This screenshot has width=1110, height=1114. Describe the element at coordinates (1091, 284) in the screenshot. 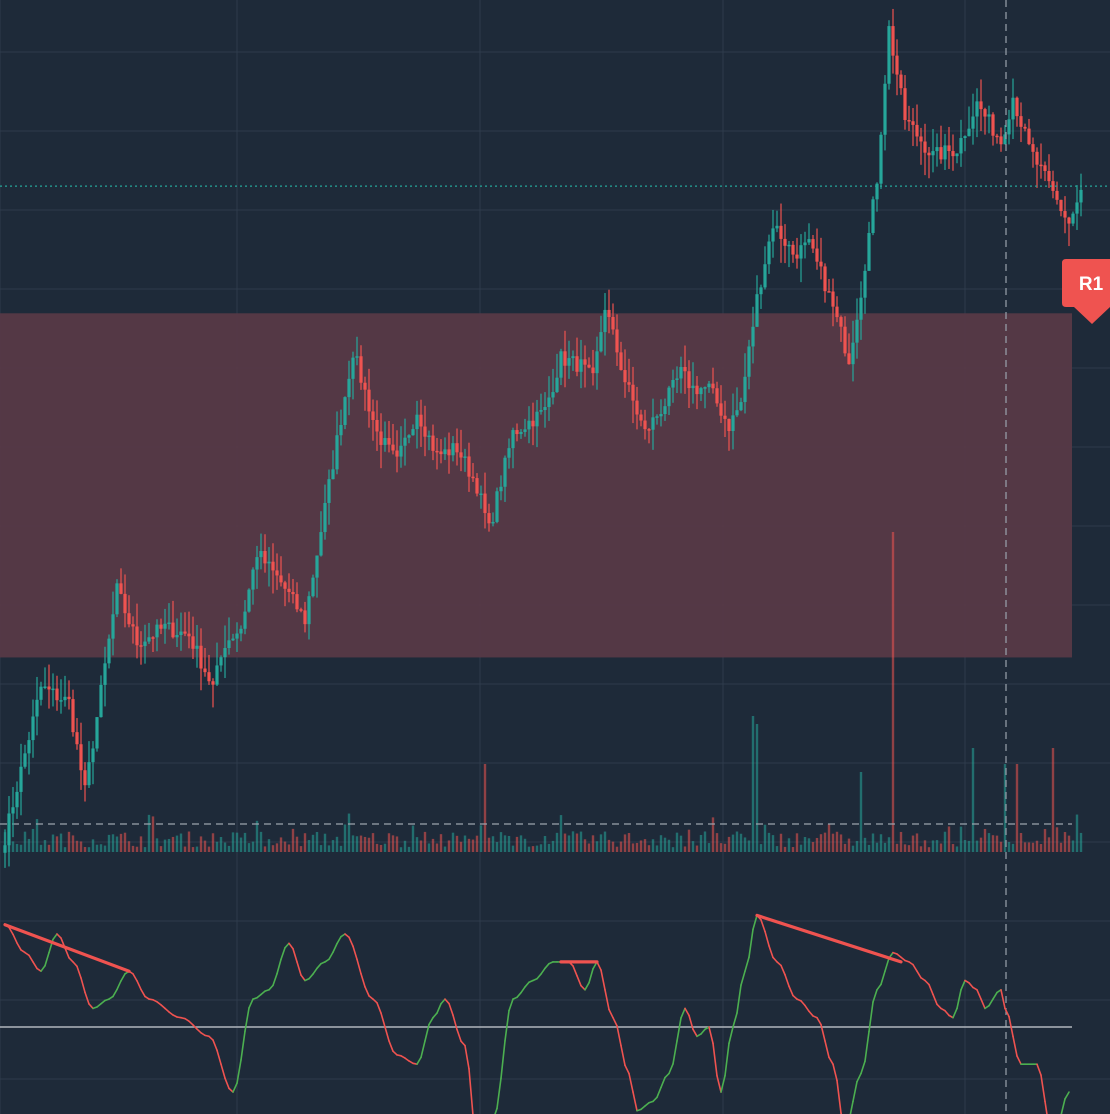

I see `zone-badge-label: R1` at that location.